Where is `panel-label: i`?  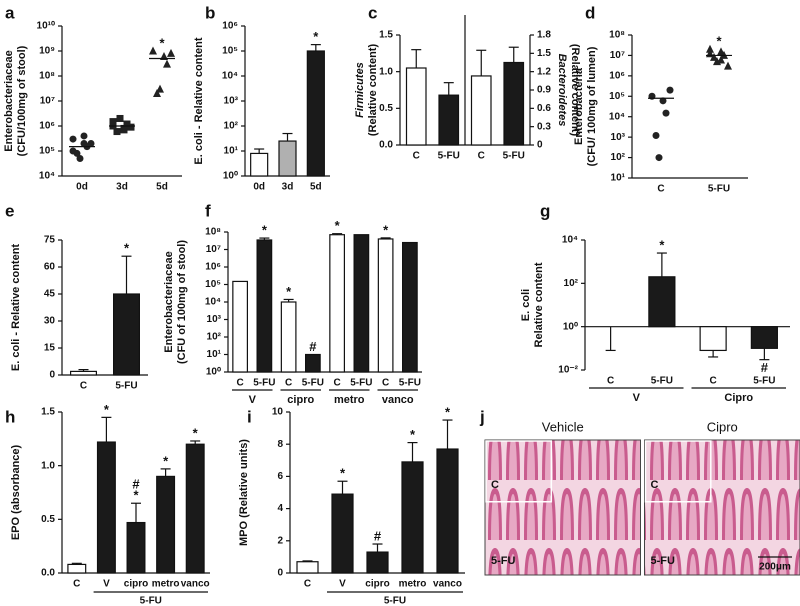
panel-label: i is located at coordinates (249, 416).